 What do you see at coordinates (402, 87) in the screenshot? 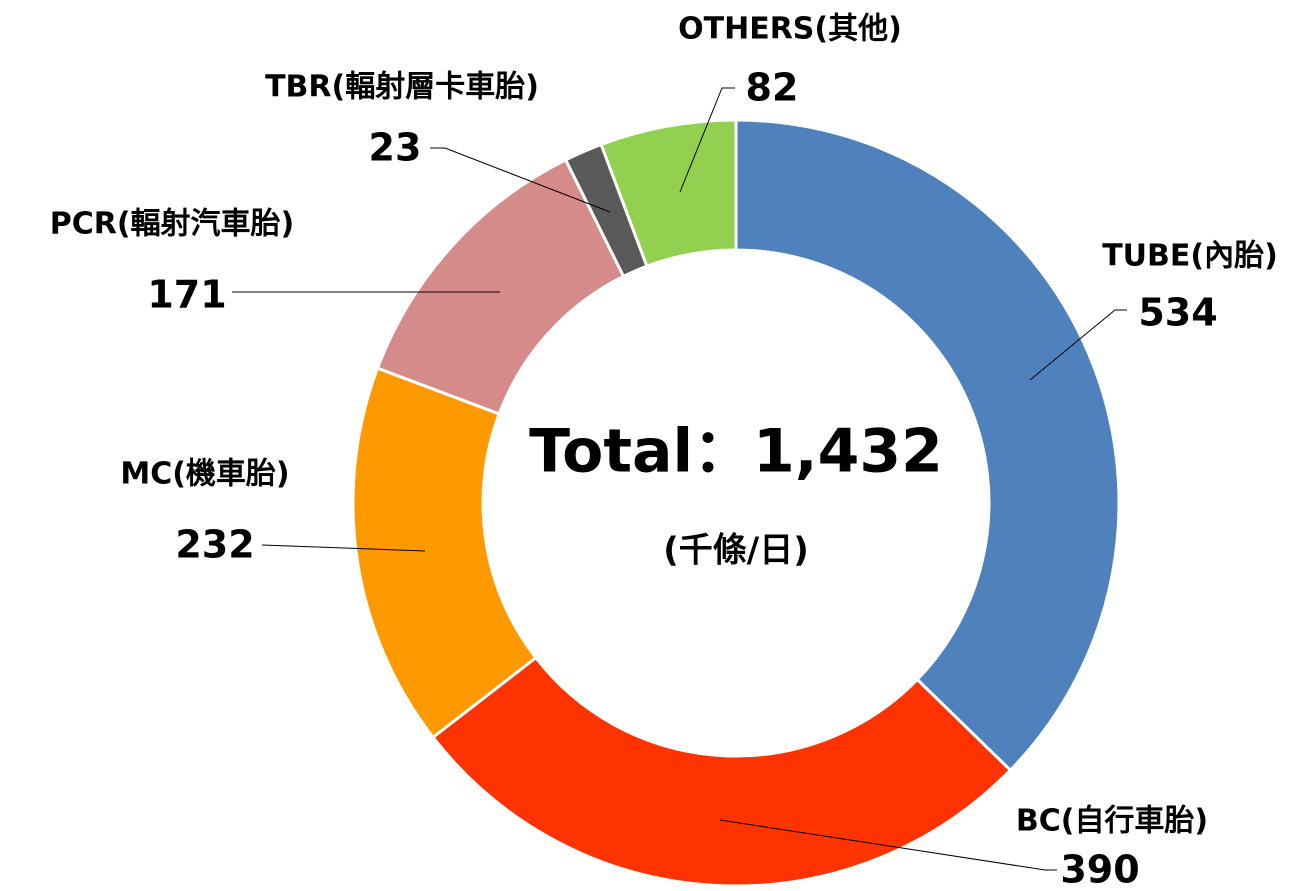
I see `slice-name: TBR(輻射層卡車胎)` at bounding box center [402, 87].